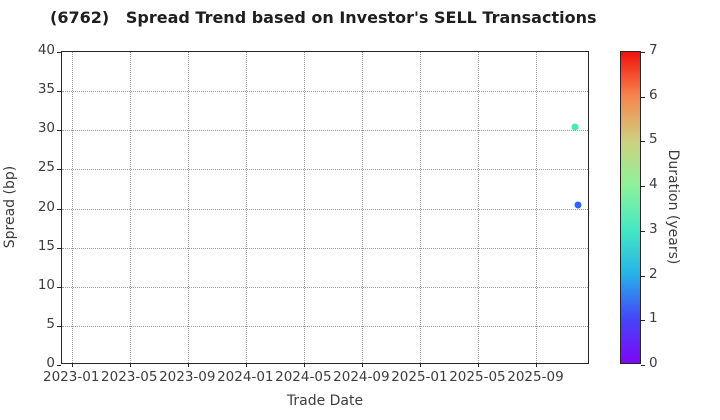 The width and height of the screenshot is (720, 420). Describe the element at coordinates (653, 94) in the screenshot. I see `colorbar-tick-label: 6` at that location.